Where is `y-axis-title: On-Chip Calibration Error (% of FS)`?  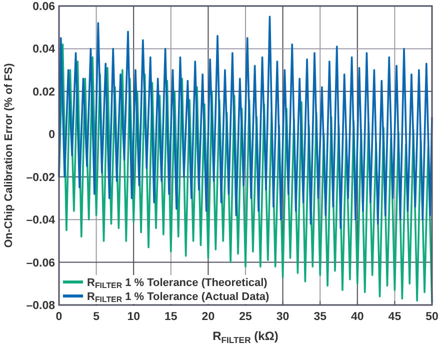
y-axis-title: On-Chip Calibration Error (% of FS) is located at coordinates (9, 155).